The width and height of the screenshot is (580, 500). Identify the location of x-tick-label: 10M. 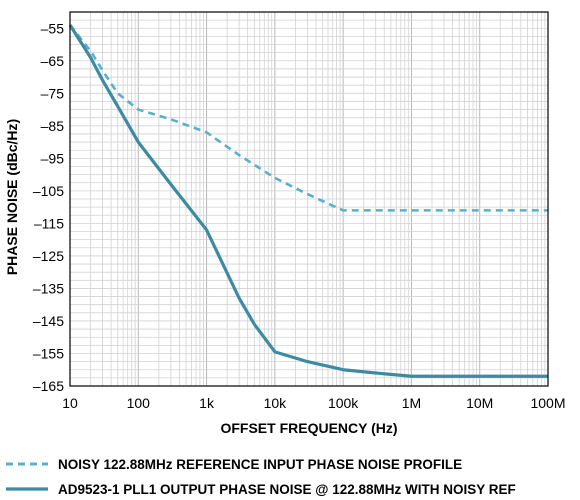
(479, 403).